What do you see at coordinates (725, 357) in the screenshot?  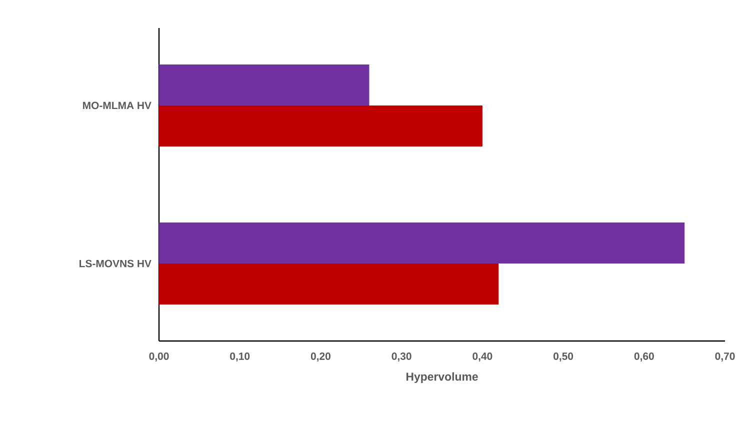 I see `x-tick-label: 0,70` at bounding box center [725, 357].